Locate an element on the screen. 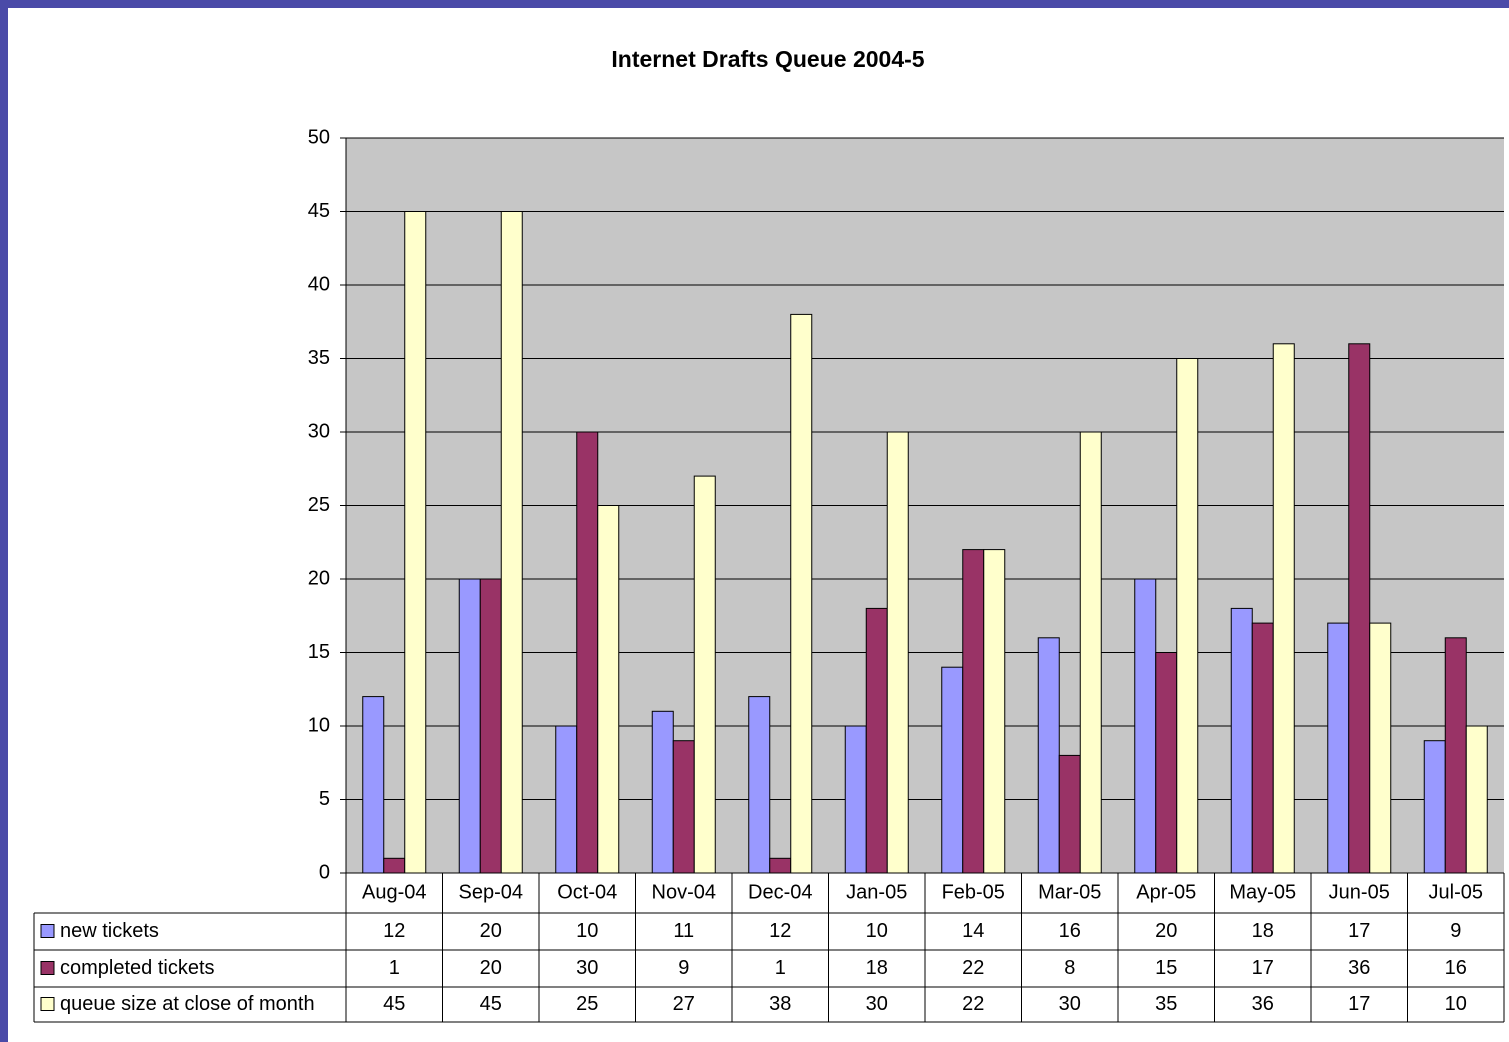 The height and width of the screenshot is (1042, 1509). table-value: 14 is located at coordinates (973, 931).